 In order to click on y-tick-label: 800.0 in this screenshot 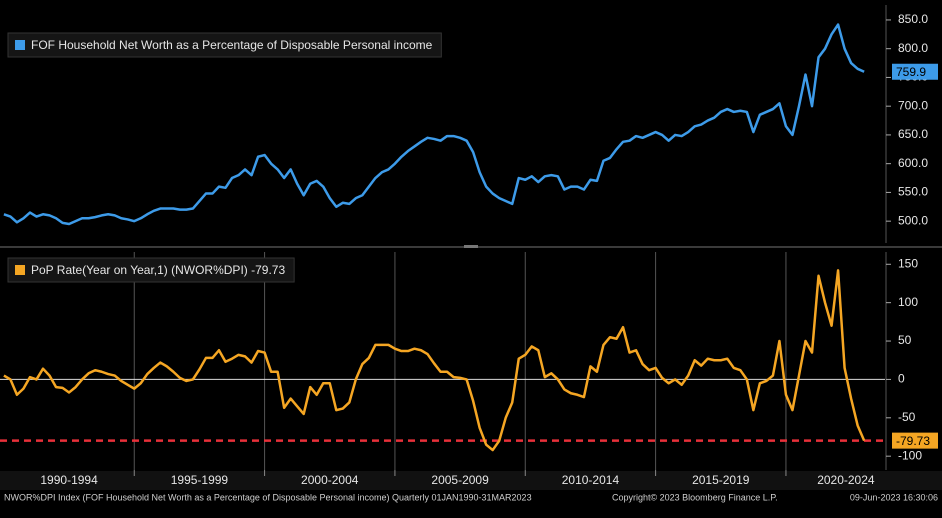, I will do `click(913, 48)`.